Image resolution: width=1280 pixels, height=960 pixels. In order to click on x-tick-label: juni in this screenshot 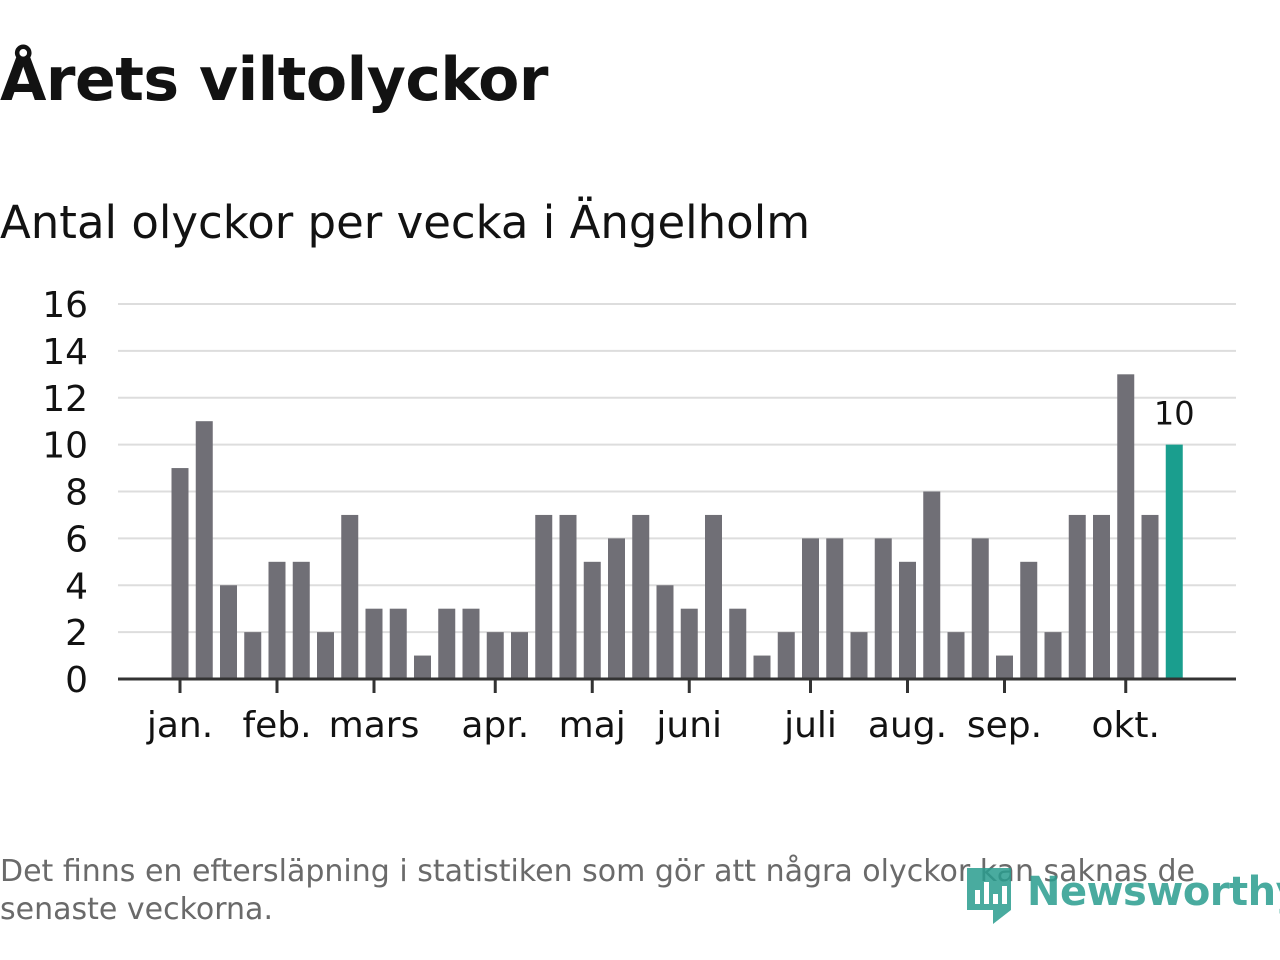, I will do `click(688, 725)`.